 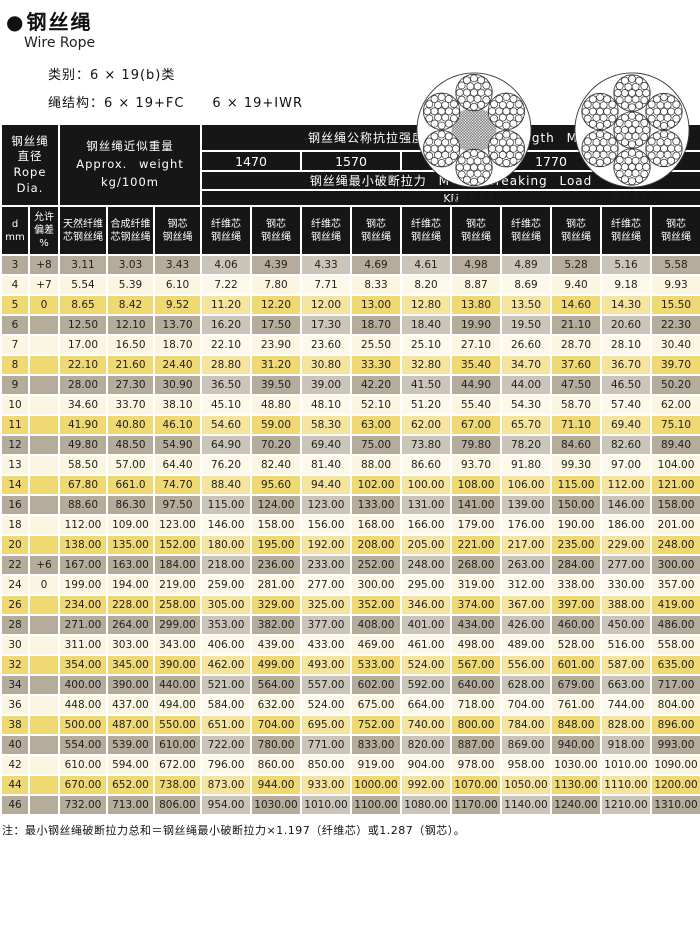 What do you see at coordinates (226, 725) in the screenshot?
I see `cell-1470-fiber: 651.00` at bounding box center [226, 725].